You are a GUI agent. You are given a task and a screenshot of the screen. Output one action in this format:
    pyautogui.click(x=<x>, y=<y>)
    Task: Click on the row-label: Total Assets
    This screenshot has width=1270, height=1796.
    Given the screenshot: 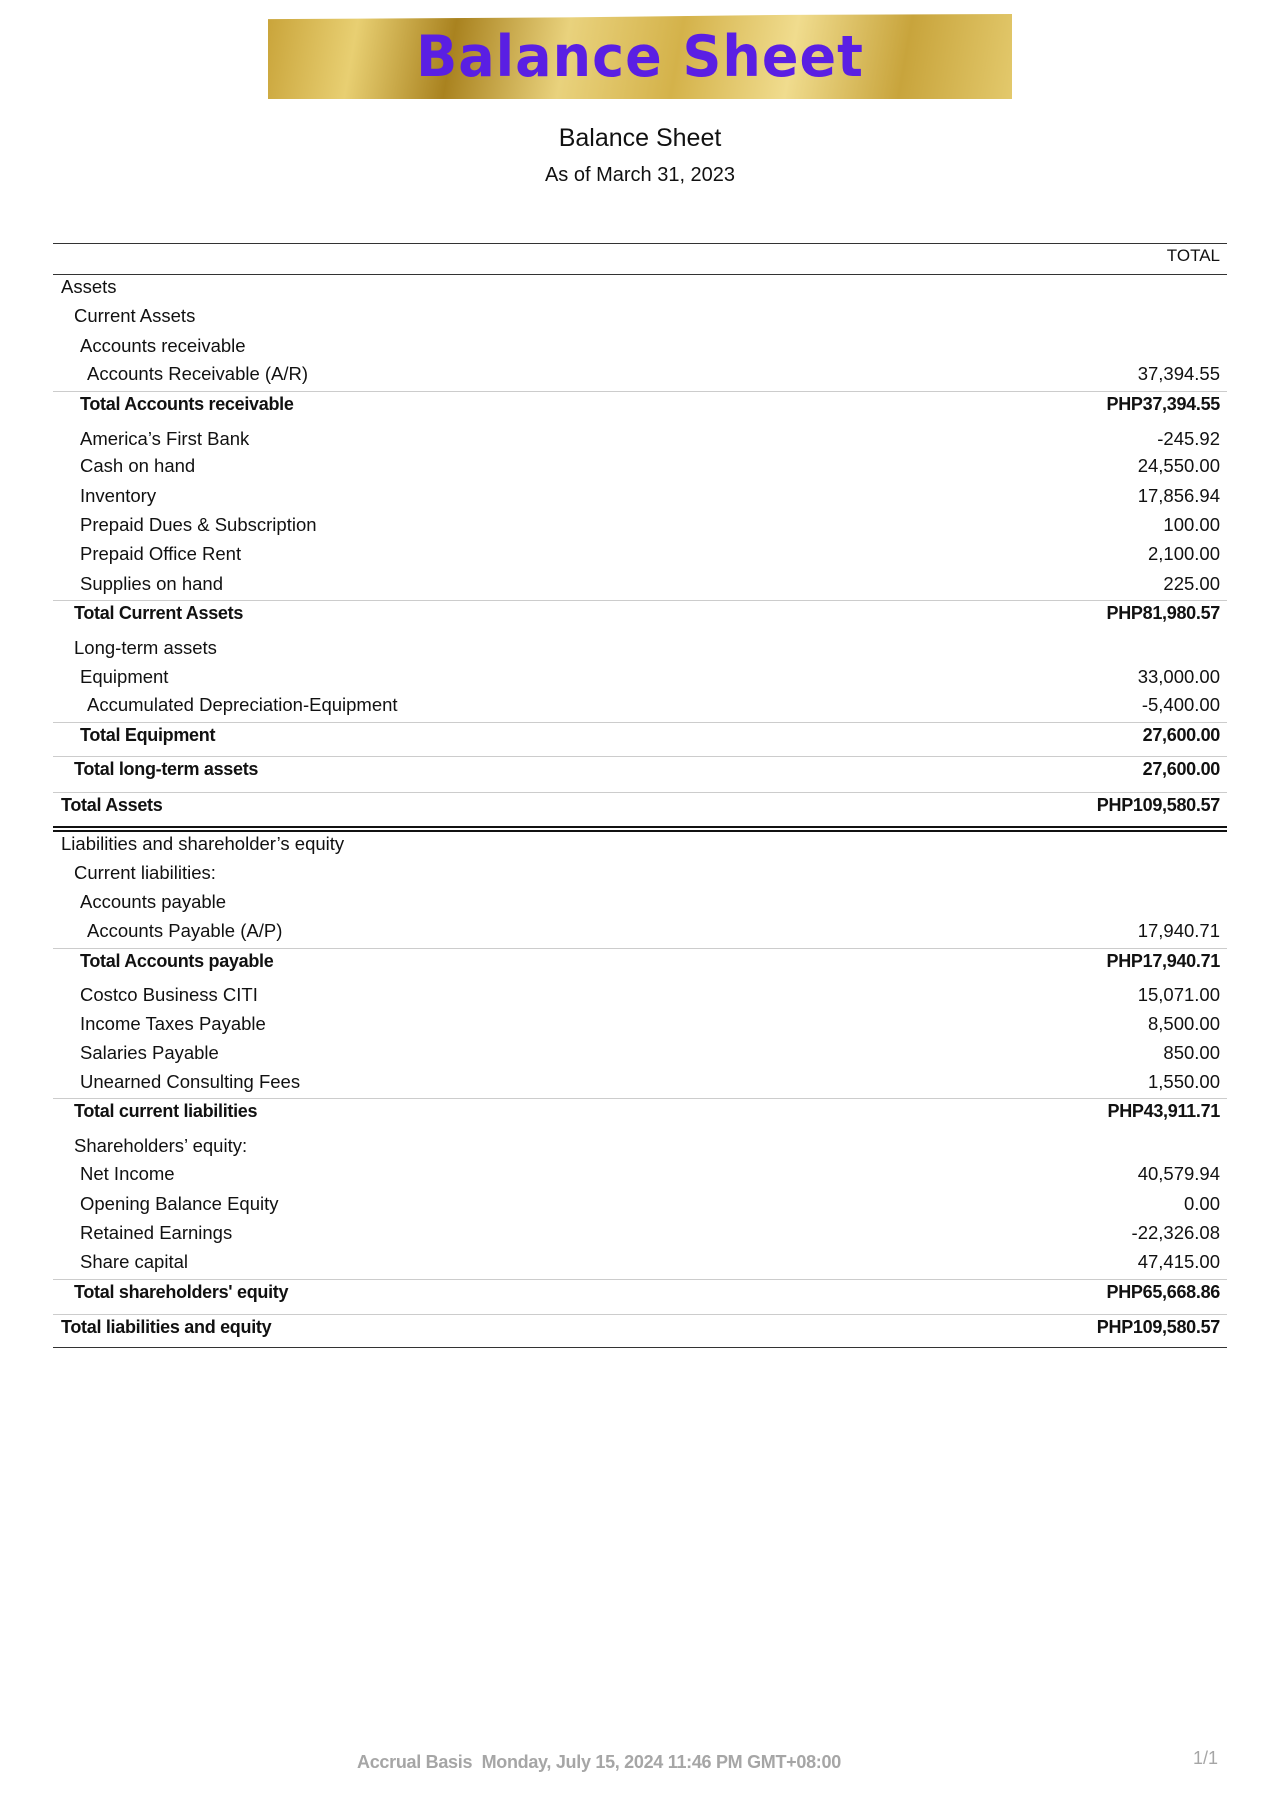 What is the action you would take?
    pyautogui.click(x=112, y=805)
    